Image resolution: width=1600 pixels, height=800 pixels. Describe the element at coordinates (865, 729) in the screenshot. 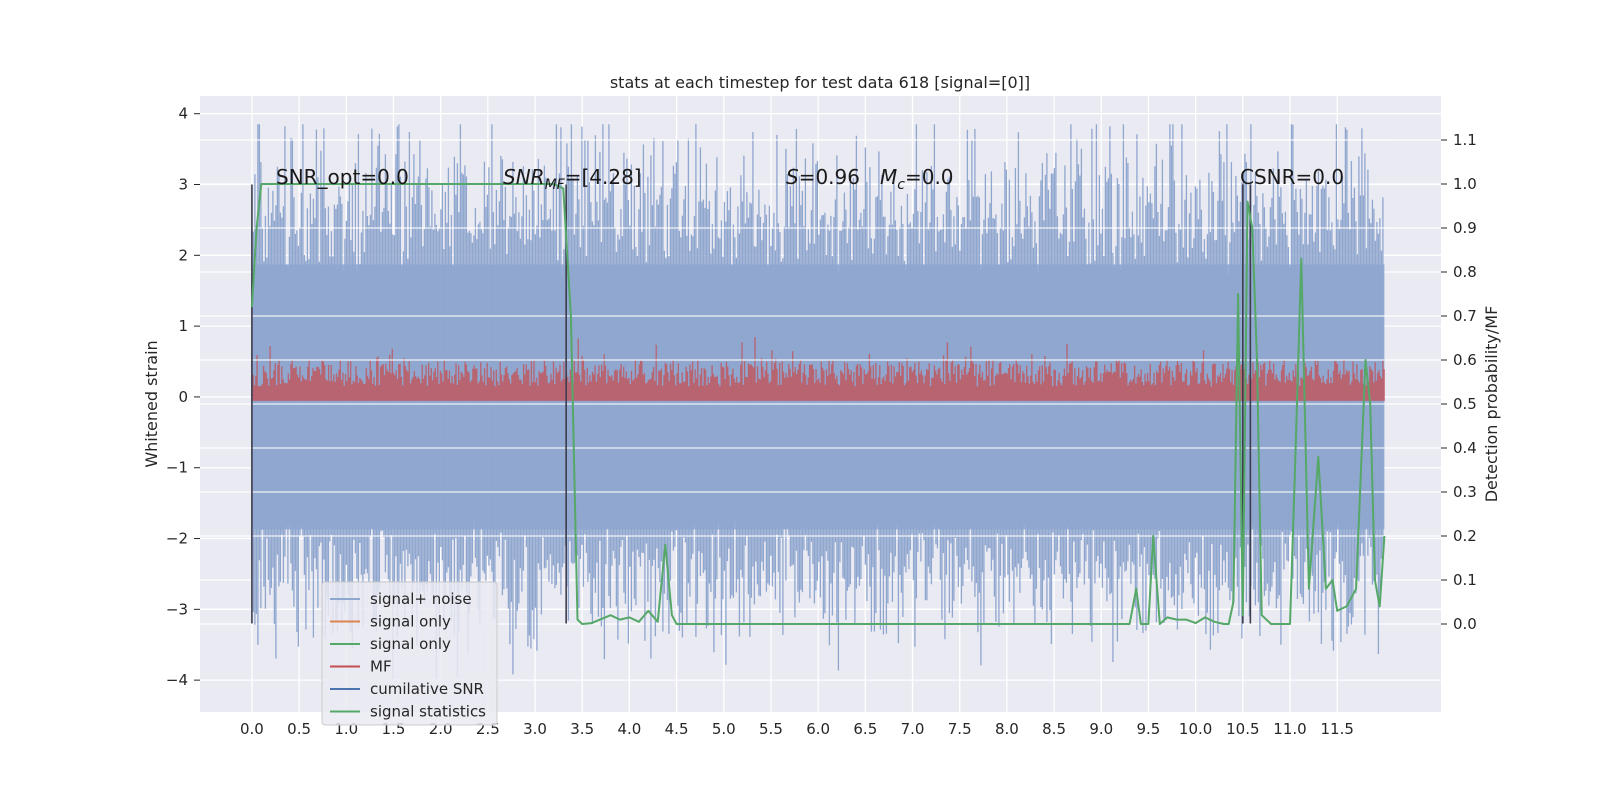

I see `x-tick-label: 6.5` at that location.